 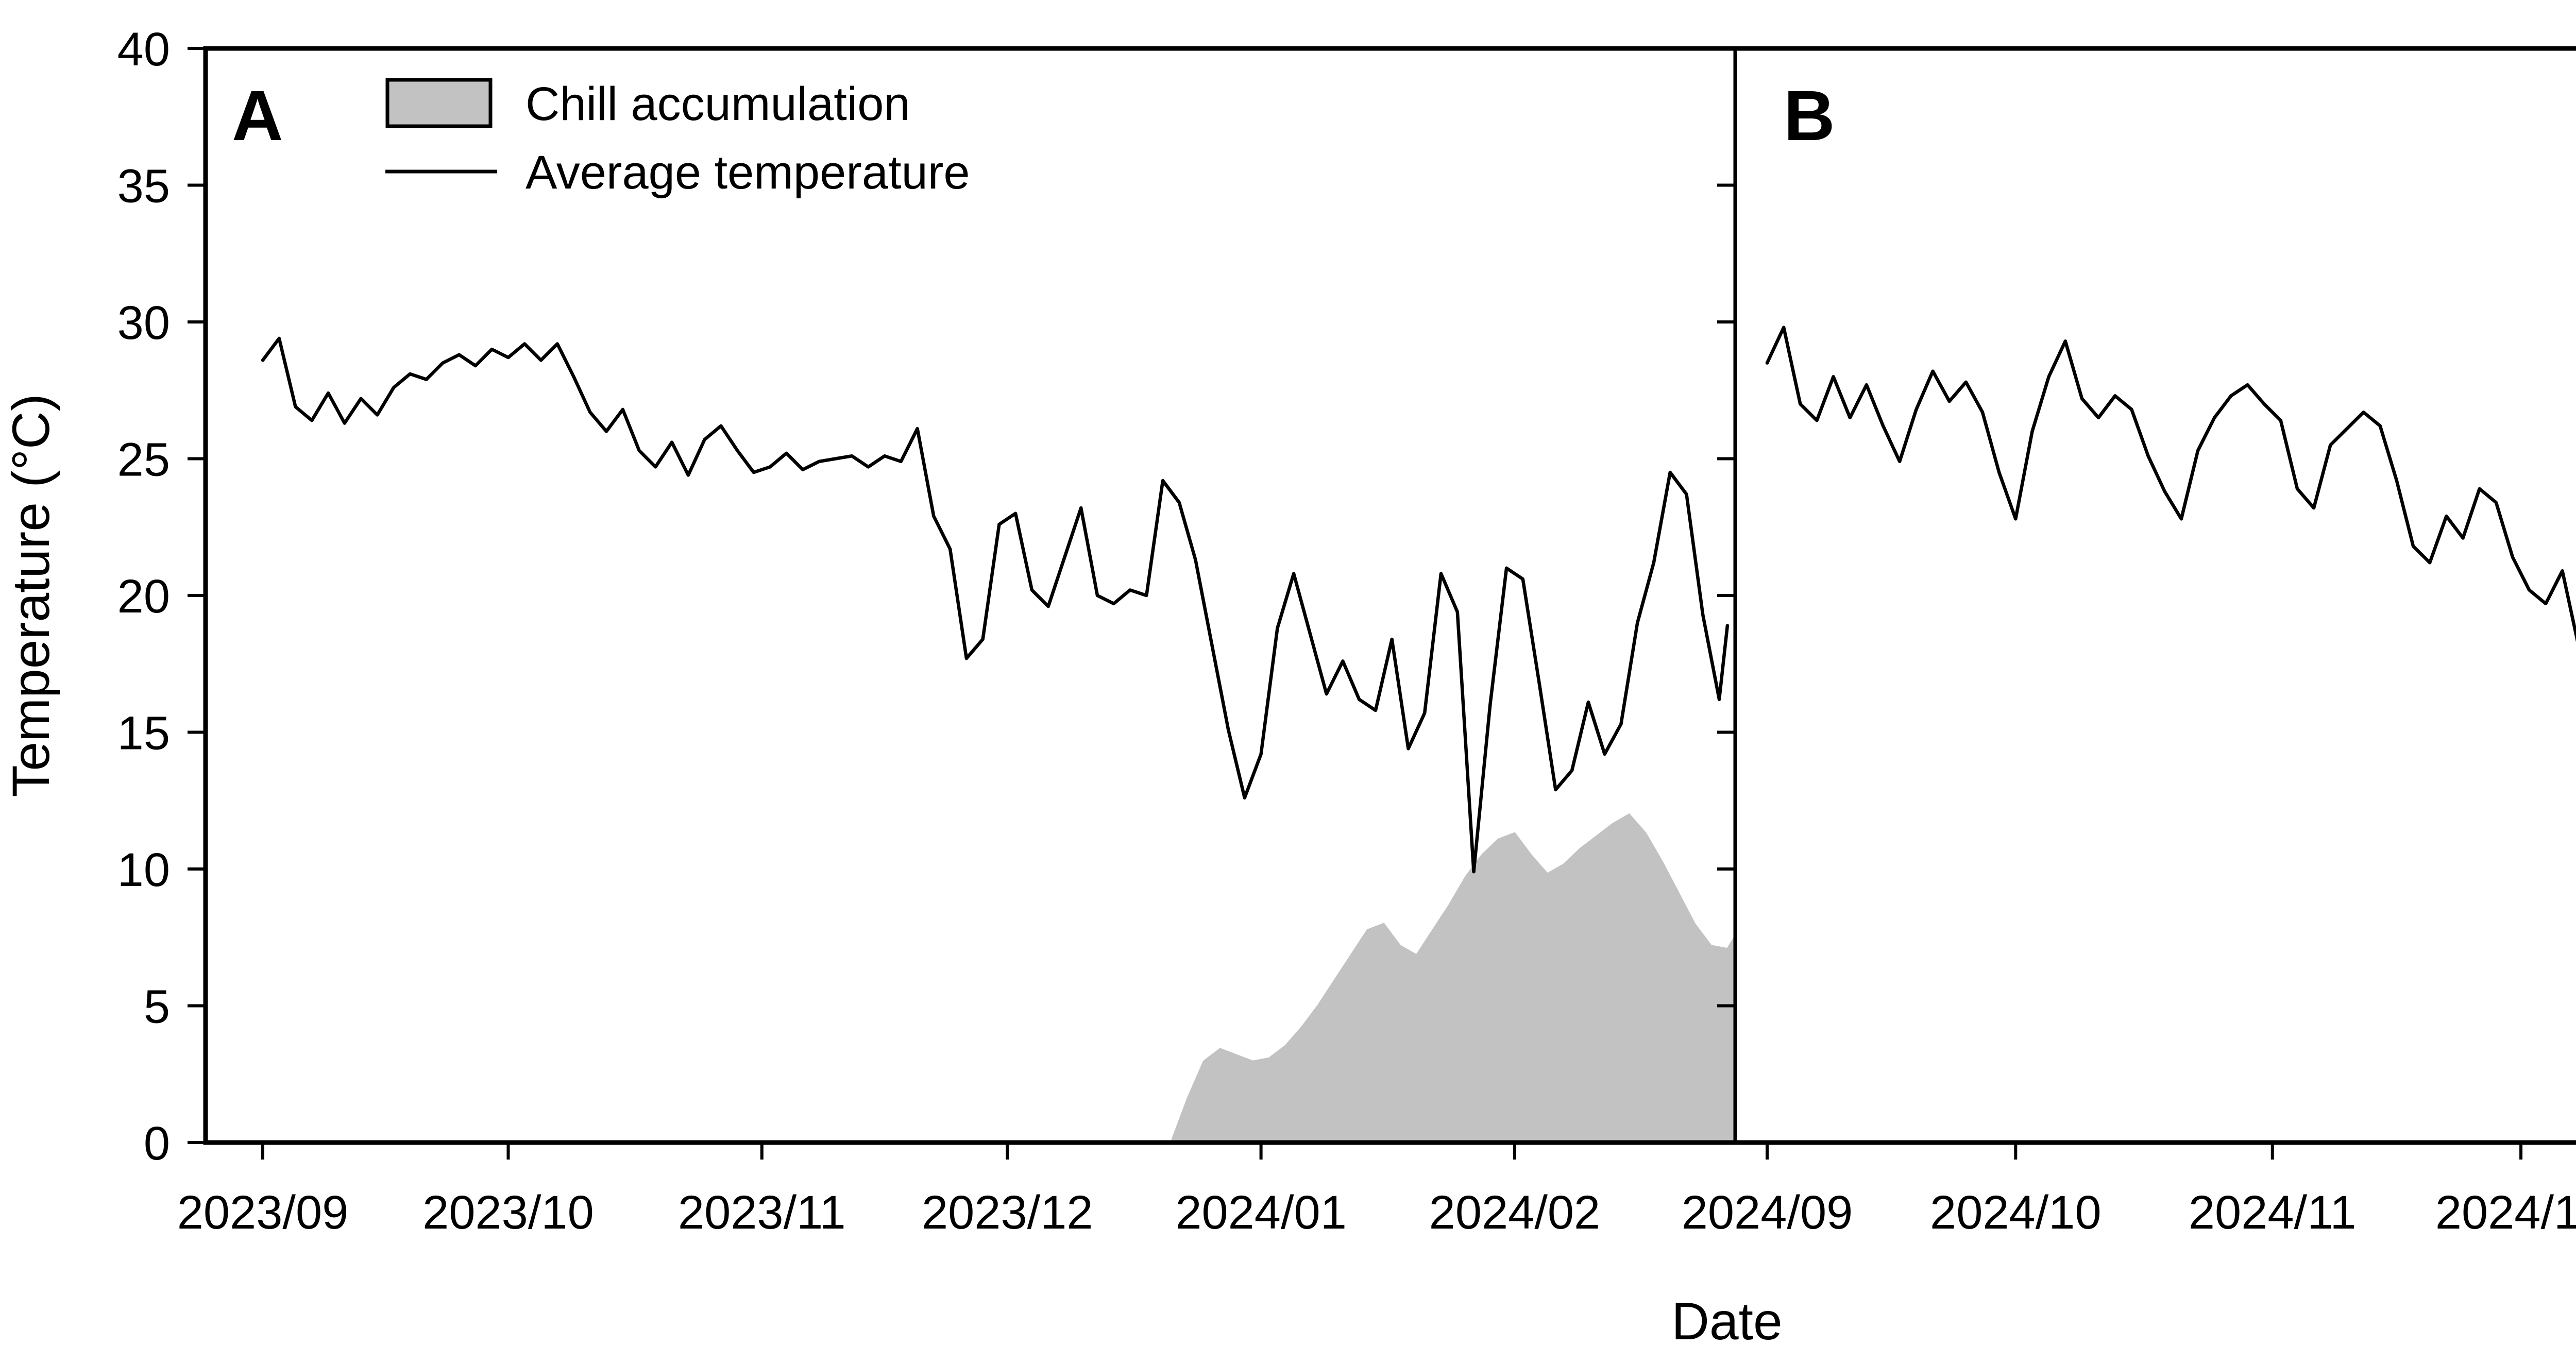 What do you see at coordinates (143, 596) in the screenshot?
I see `y-left-tick-label: 20` at bounding box center [143, 596].